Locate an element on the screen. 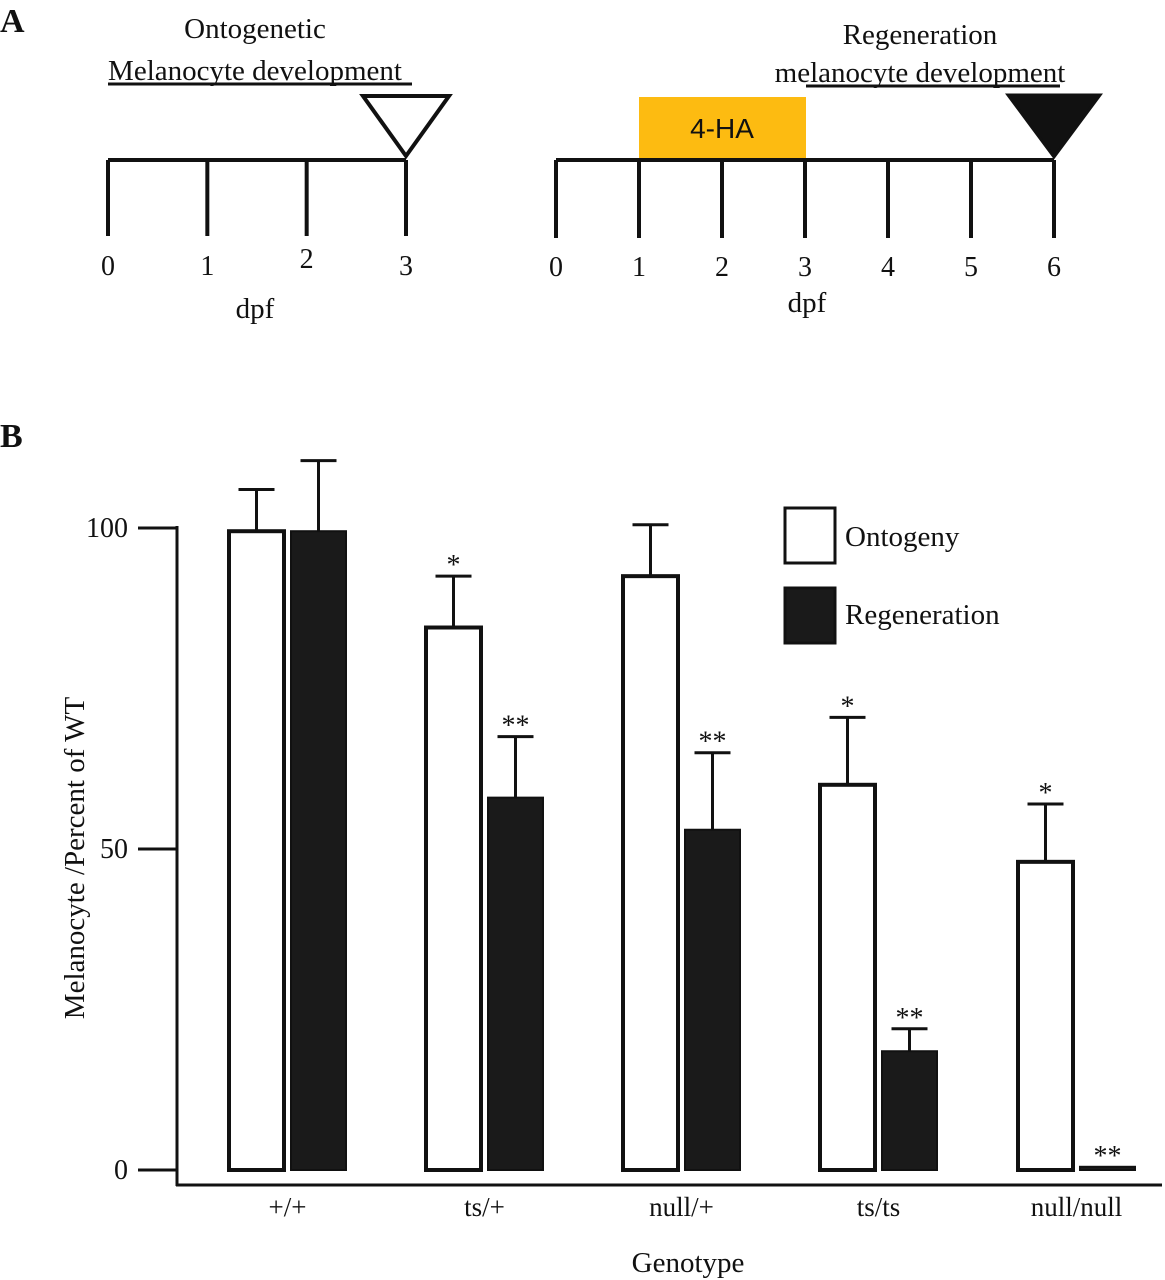 This screenshot has height=1280, width=1165. y-axis-label: Melanocyte /Percent of WT is located at coordinates (75, 858).